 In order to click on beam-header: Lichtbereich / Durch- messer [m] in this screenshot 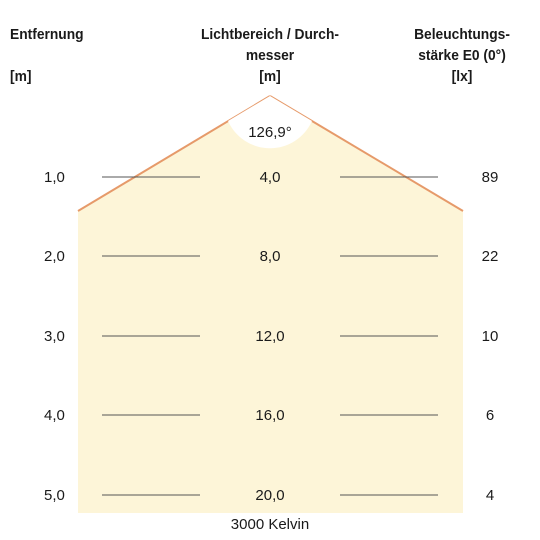, I will do `click(270, 55)`.